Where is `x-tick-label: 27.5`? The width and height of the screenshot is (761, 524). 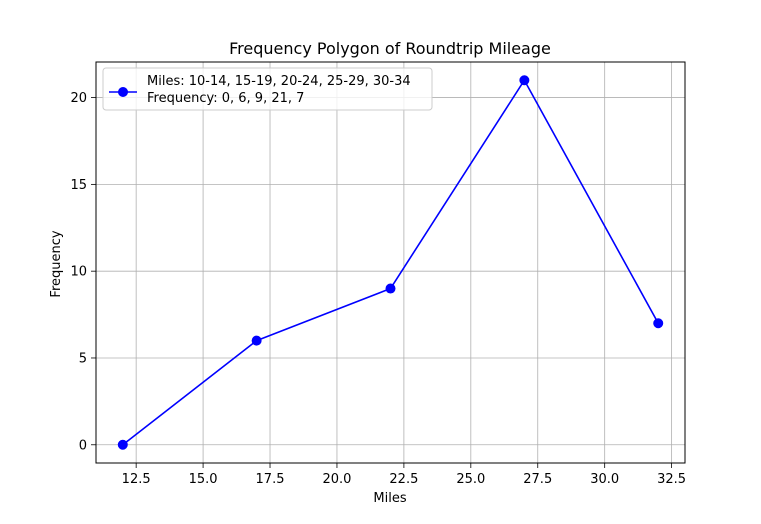 x-tick-label: 27.5 is located at coordinates (537, 479).